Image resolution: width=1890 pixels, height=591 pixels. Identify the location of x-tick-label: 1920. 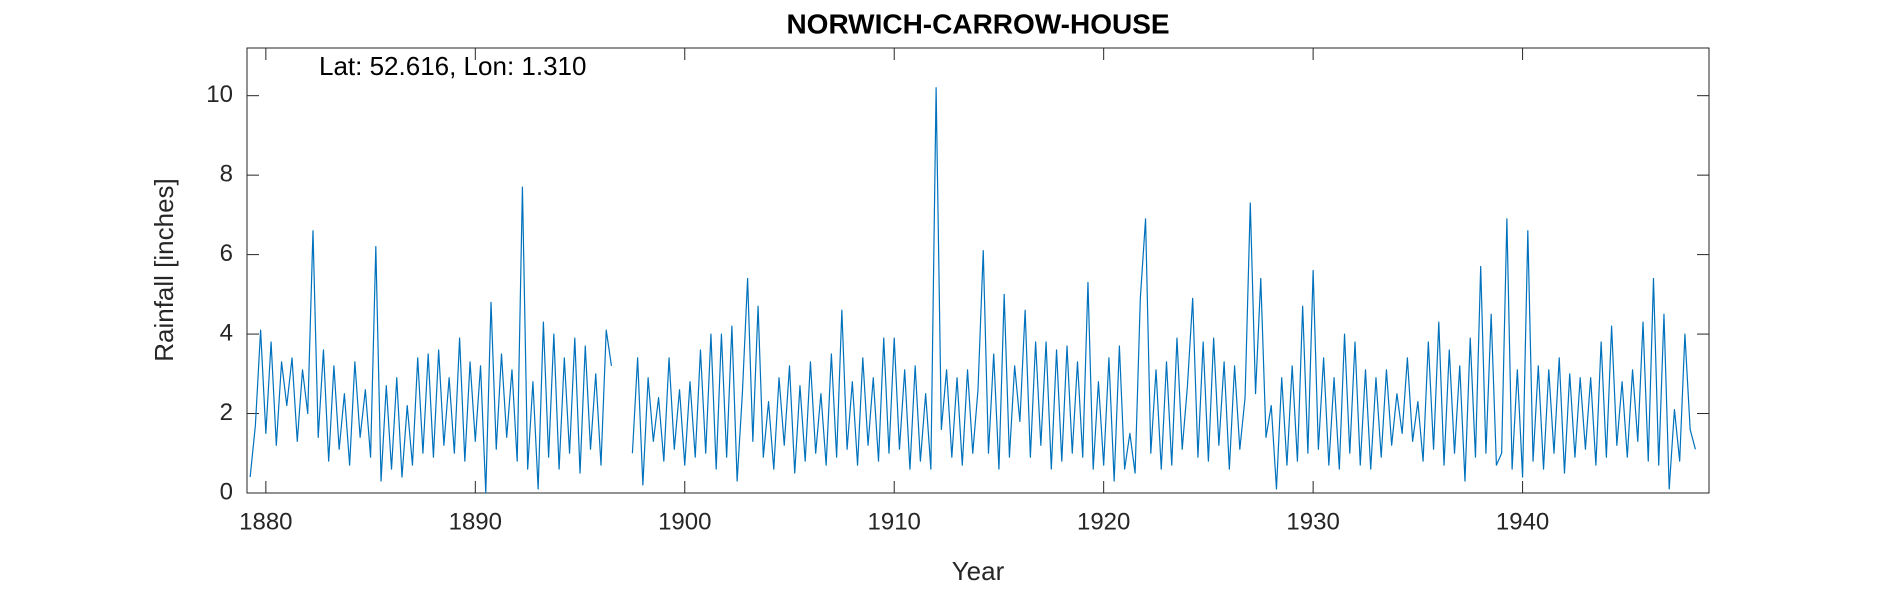
(1103, 521).